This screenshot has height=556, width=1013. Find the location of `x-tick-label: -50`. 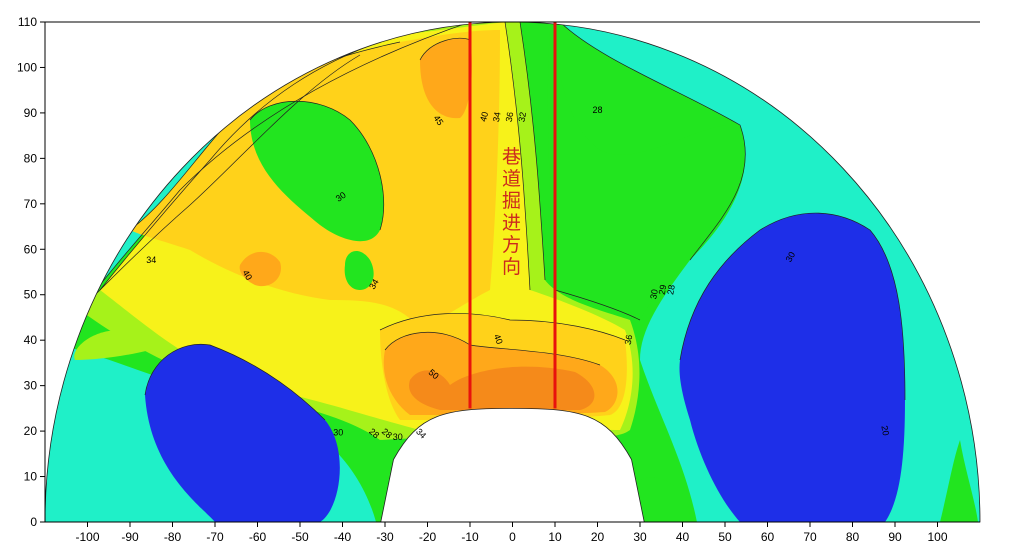

x-tick-label: -50 is located at coordinates (300, 537).